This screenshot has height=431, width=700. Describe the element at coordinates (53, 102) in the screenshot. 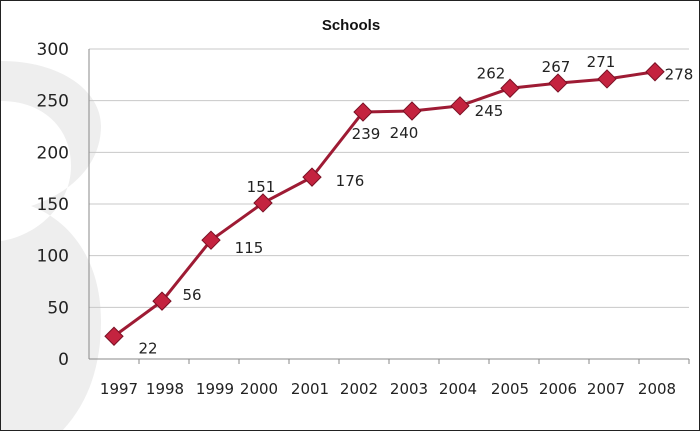

I see `y-tick-label: 250` at that location.